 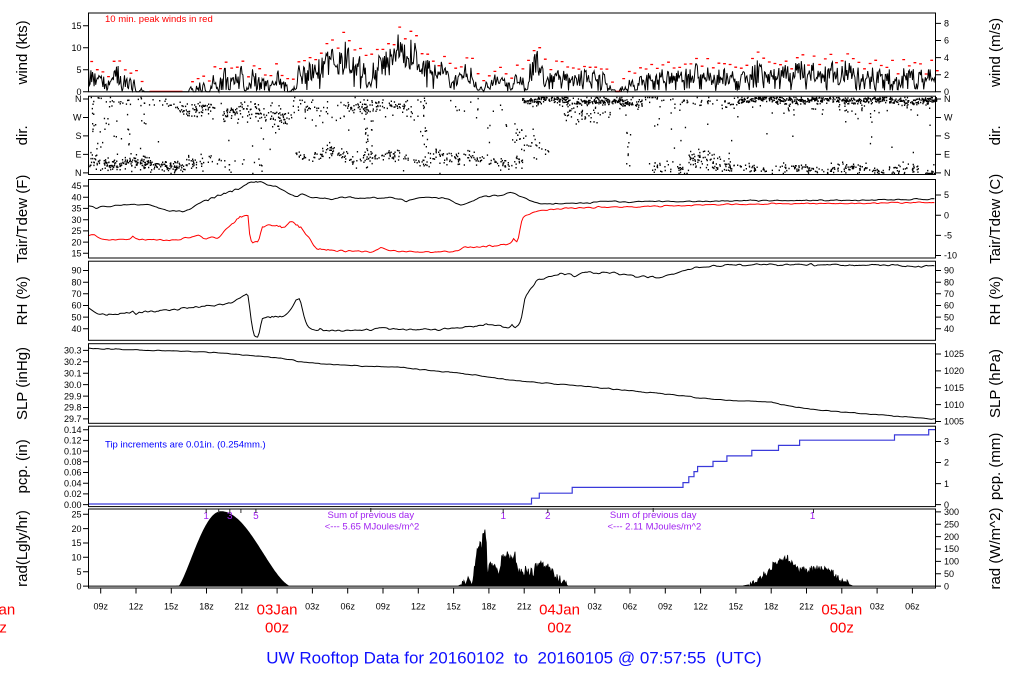 What do you see at coordinates (951, 524) in the screenshot?
I see `svg-text: 250` at bounding box center [951, 524].